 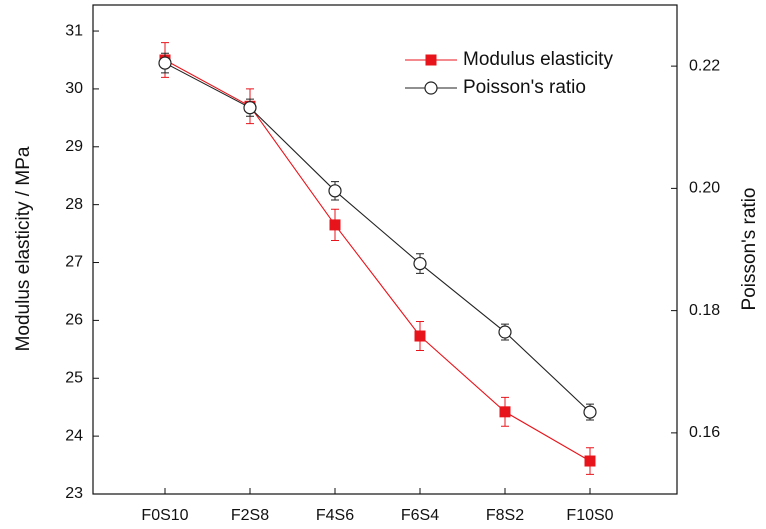 What do you see at coordinates (420, 515) in the screenshot?
I see `x-tick-label: F6S4` at bounding box center [420, 515].